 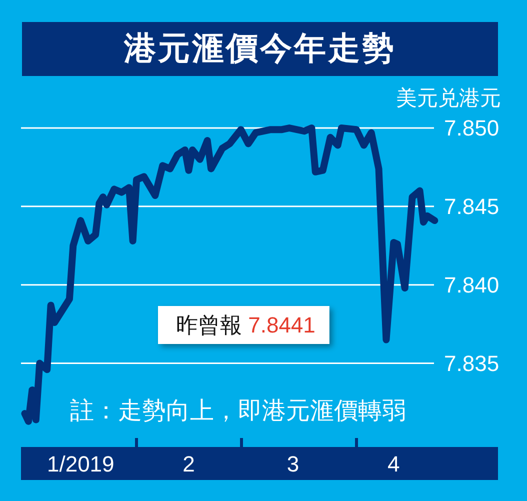 I want to click on x-tick-label: 4, so click(x=394, y=464).